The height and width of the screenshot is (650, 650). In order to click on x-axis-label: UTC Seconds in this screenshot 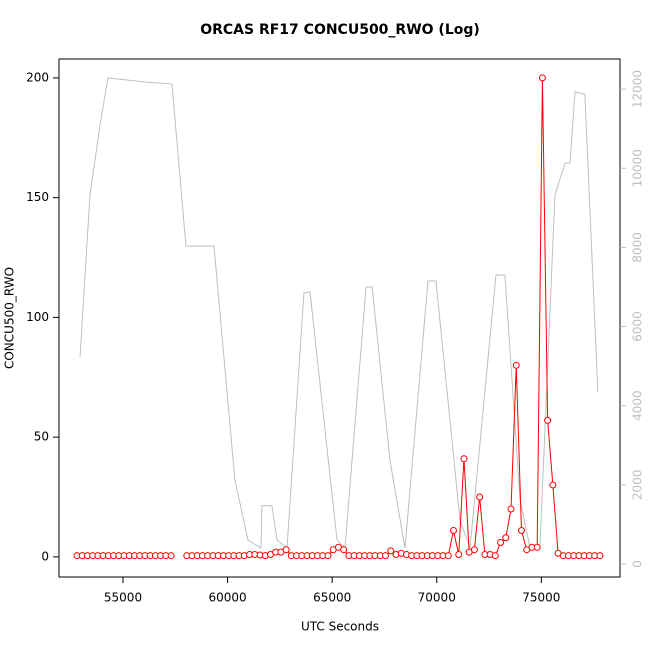, I will do `click(340, 627)`.